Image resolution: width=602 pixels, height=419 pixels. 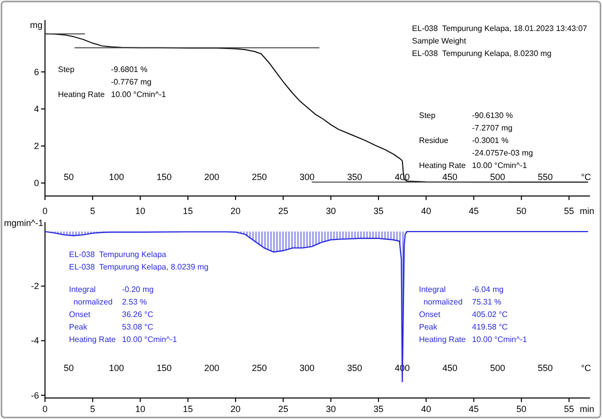 I want to click on text: Integral -0.20 mg normalized 2.53 % Onset 36.26 °C Peak 53.08 °C Heating Rate 10.00 °Cmin^-1, so click(x=123, y=314).